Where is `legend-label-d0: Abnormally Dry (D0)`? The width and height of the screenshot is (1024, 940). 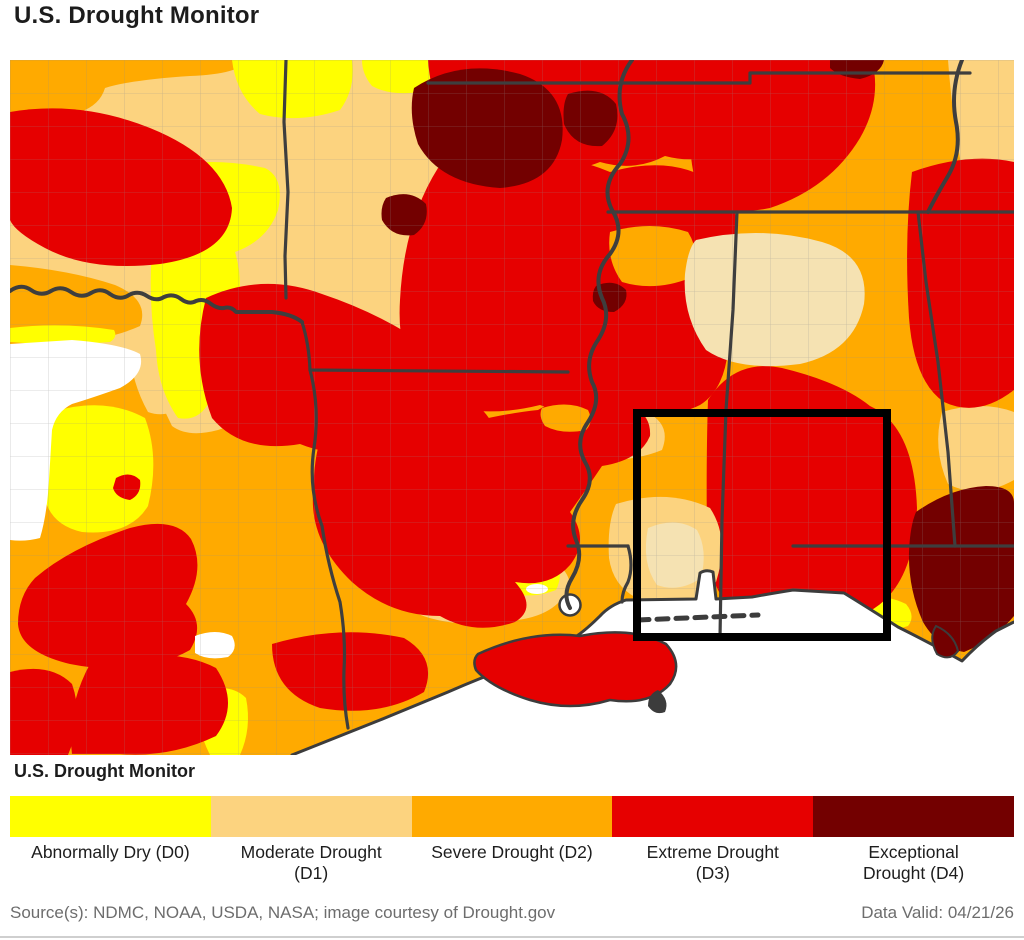
legend-label-d0: Abnormally Dry (D0) is located at coordinates (110, 852).